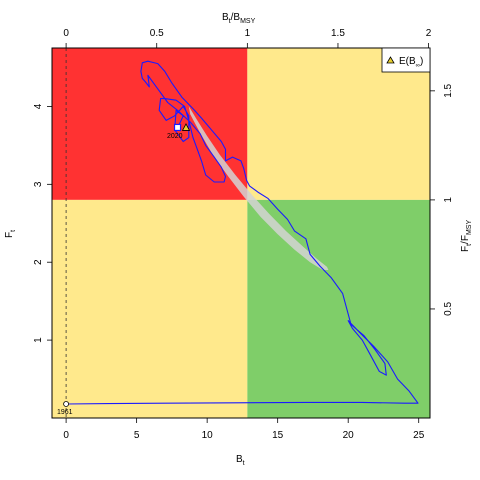  What do you see at coordinates (38, 106) in the screenshot?
I see `y-tick-label: 4` at bounding box center [38, 106].